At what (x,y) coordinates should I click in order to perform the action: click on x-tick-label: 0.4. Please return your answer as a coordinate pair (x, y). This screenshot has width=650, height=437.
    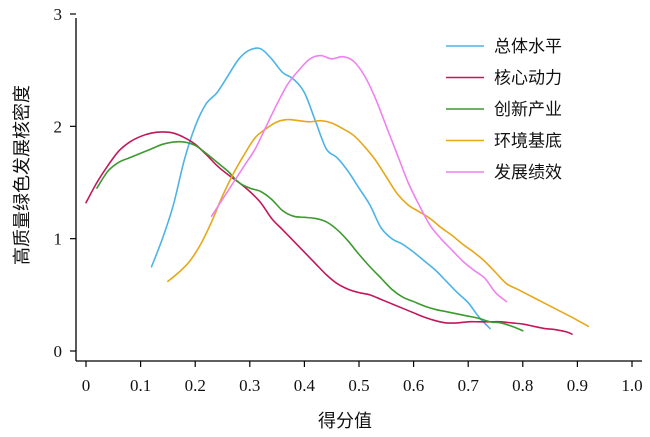
    Looking at the image, I should click on (305, 385).